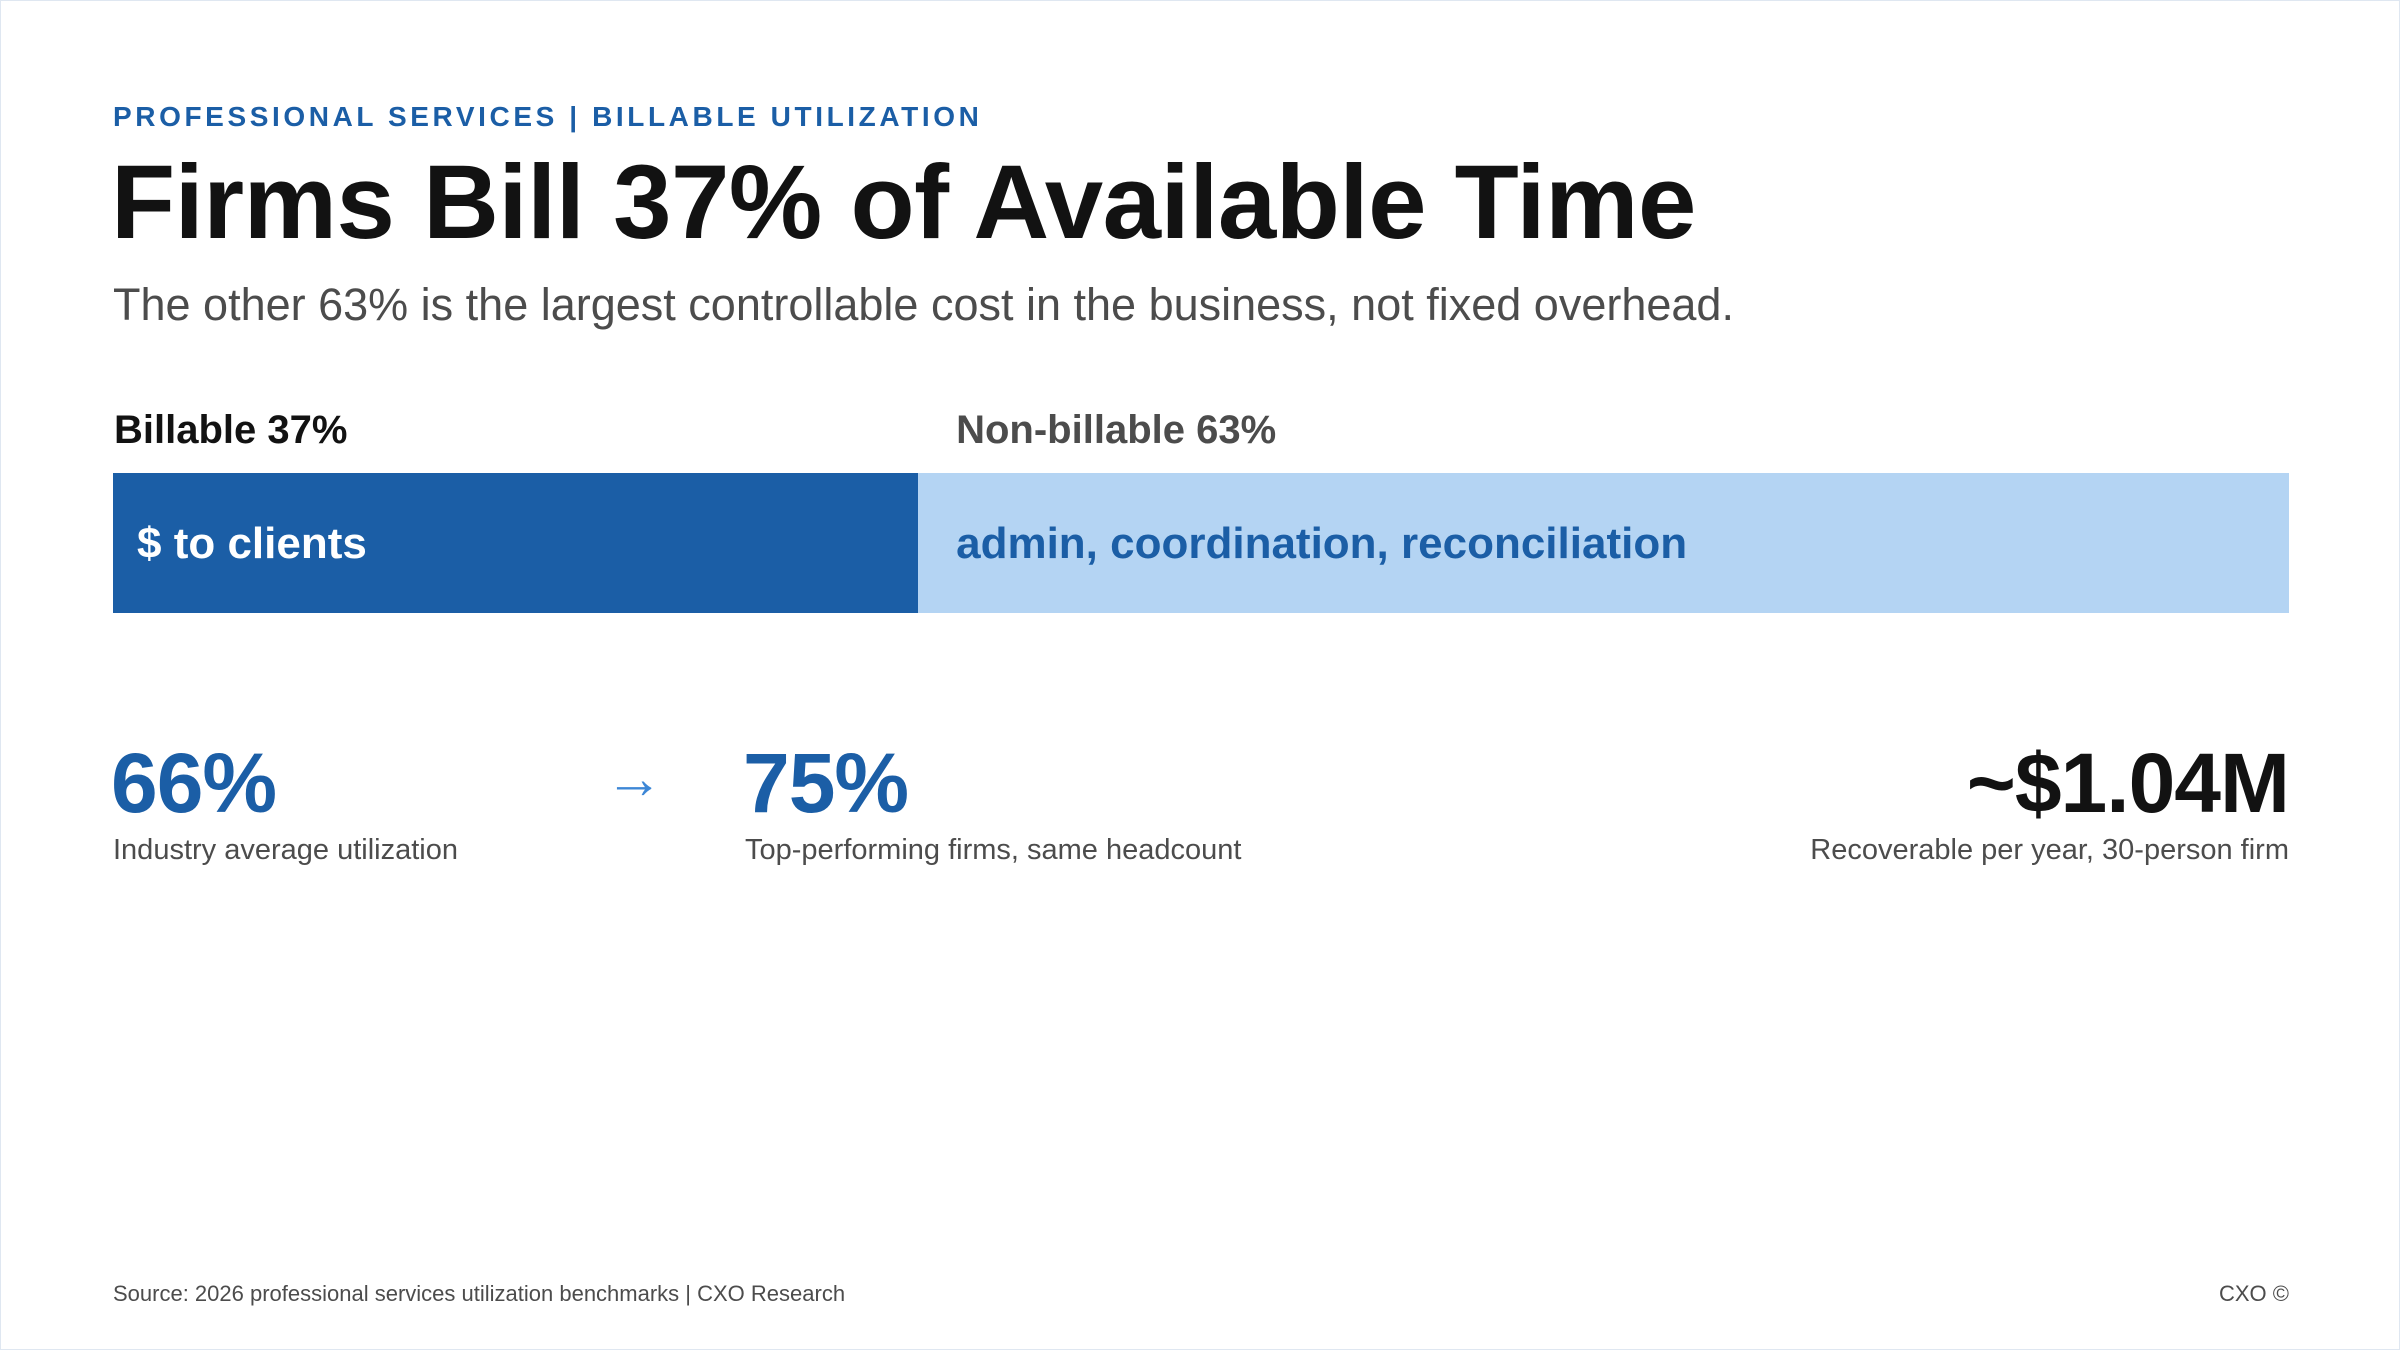 This screenshot has height=1350, width=2400. What do you see at coordinates (285, 850) in the screenshot?
I see `industry-average-caption: Industry average utilization` at bounding box center [285, 850].